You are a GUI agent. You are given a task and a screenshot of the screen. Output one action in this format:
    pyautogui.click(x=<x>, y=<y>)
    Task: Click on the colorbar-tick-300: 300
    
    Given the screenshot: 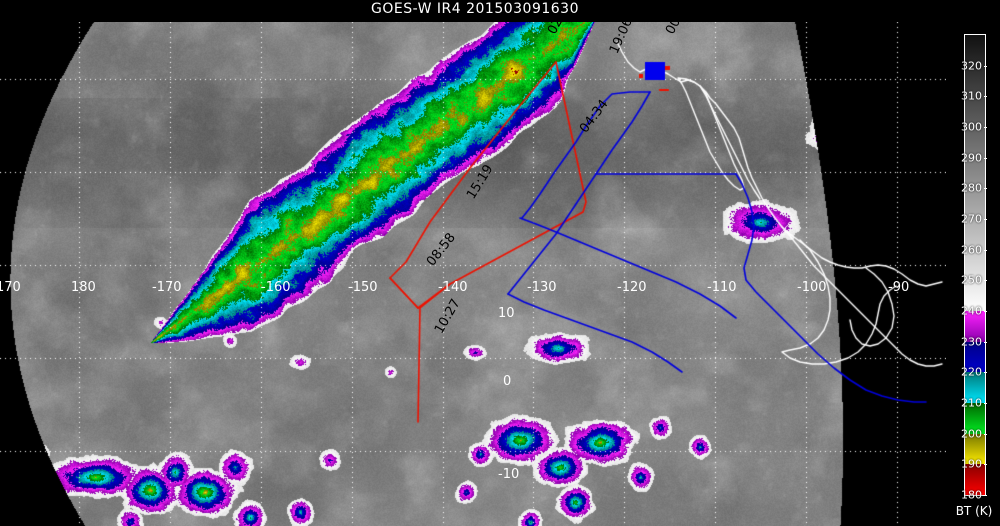 What is the action you would take?
    pyautogui.click(x=971, y=127)
    